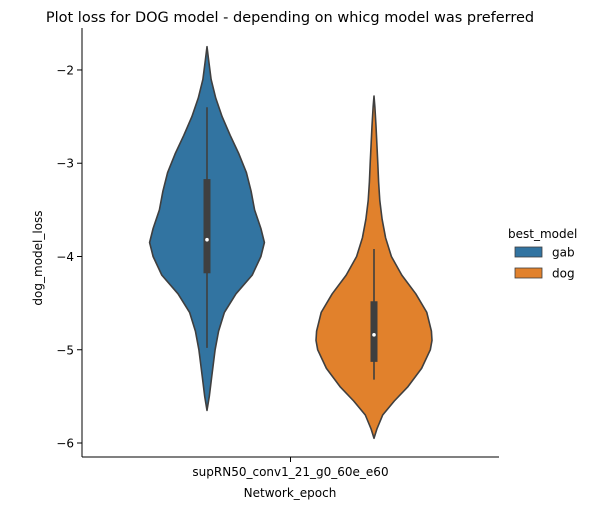 The image size is (599, 510). I want to click on legend-label-gab: gab, so click(563, 253).